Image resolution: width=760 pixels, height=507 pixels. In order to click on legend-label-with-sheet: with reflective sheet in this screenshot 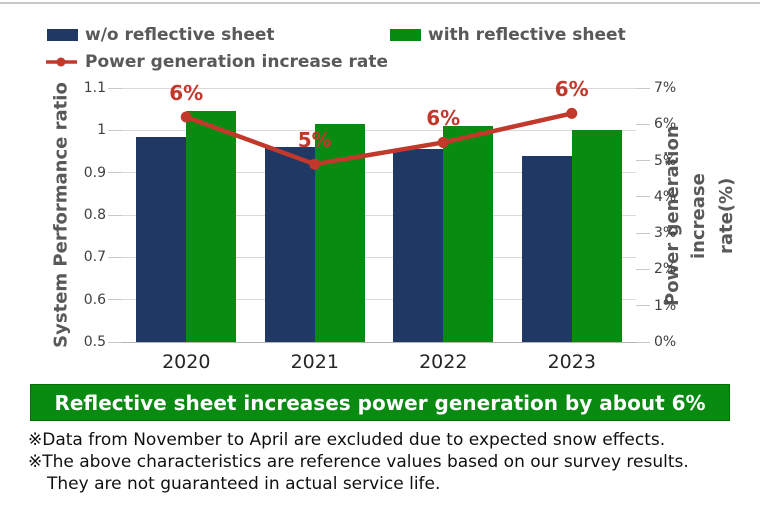, I will do `click(527, 35)`.